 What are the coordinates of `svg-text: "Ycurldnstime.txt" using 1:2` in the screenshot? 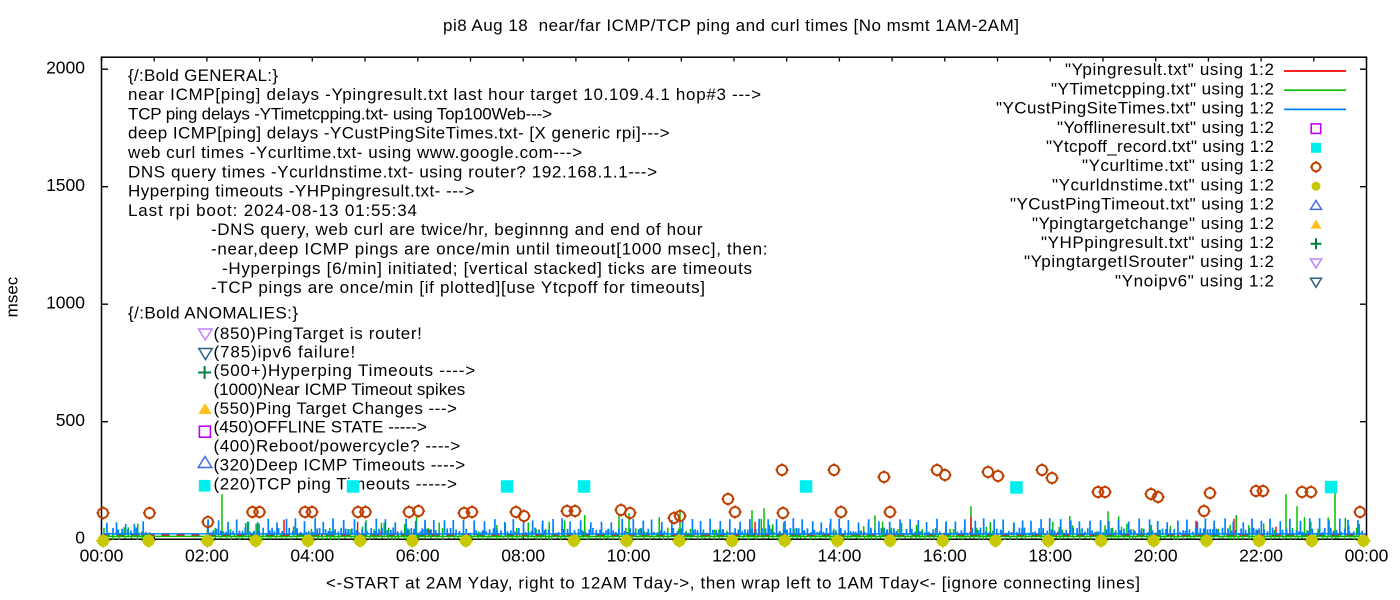 It's located at (1163, 184).